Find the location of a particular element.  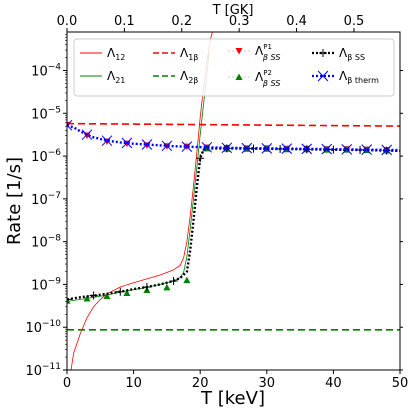

x-tick-label: 50 is located at coordinates (400, 383).